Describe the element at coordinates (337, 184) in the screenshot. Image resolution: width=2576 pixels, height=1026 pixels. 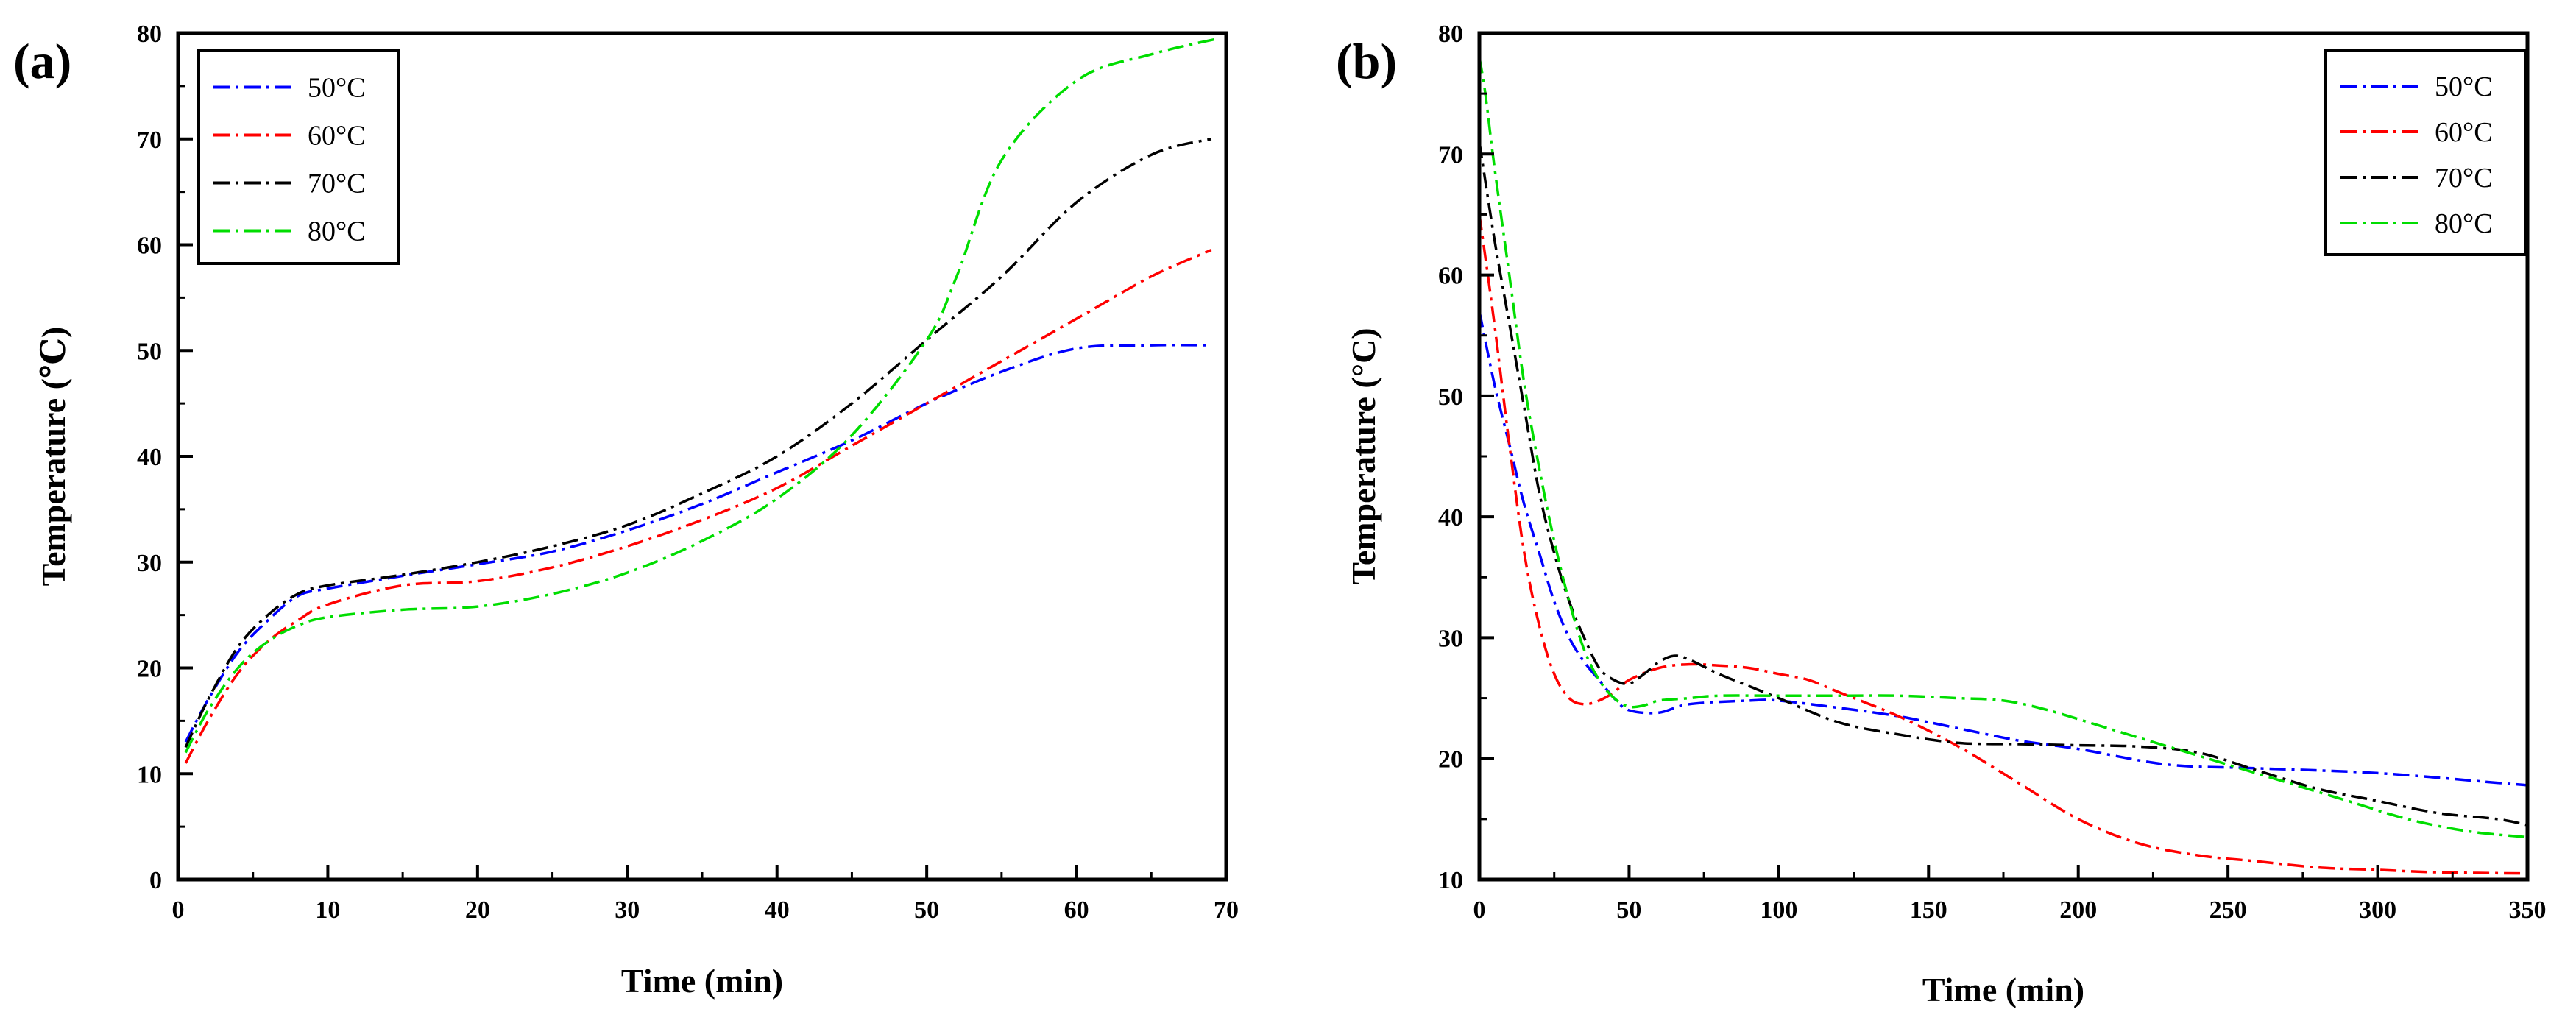
I see `panel-a-legend-label: 70°C` at that location.